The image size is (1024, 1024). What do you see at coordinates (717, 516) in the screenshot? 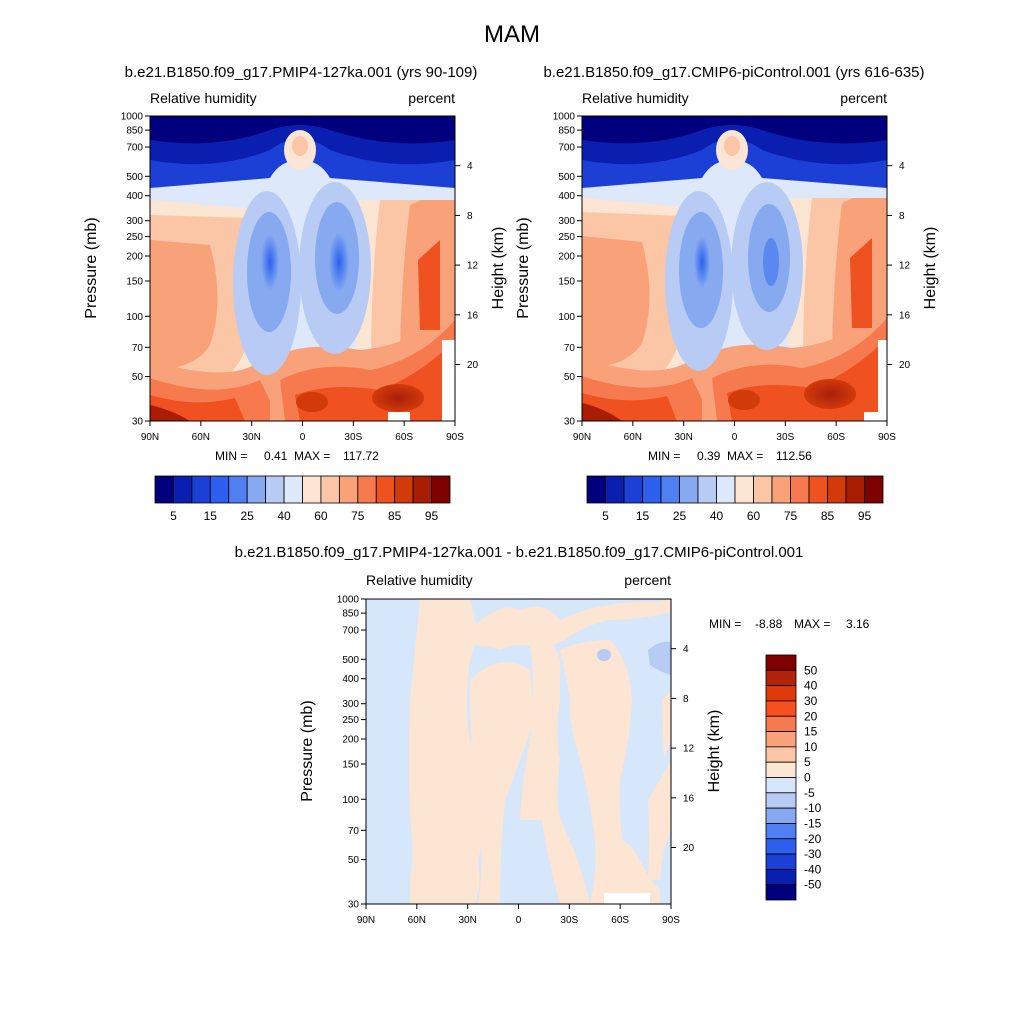
I see `colorbar-label: 40` at bounding box center [717, 516].